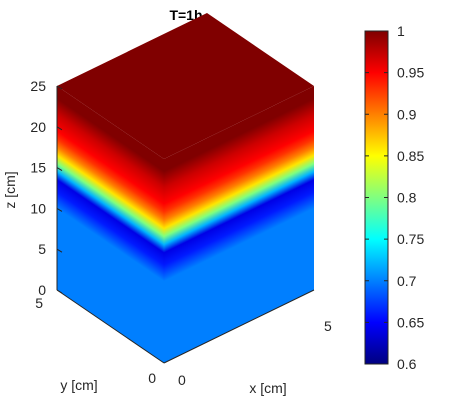  Describe the element at coordinates (407, 198) in the screenshot. I see `colorbar-tick-label: 0.8` at that location.